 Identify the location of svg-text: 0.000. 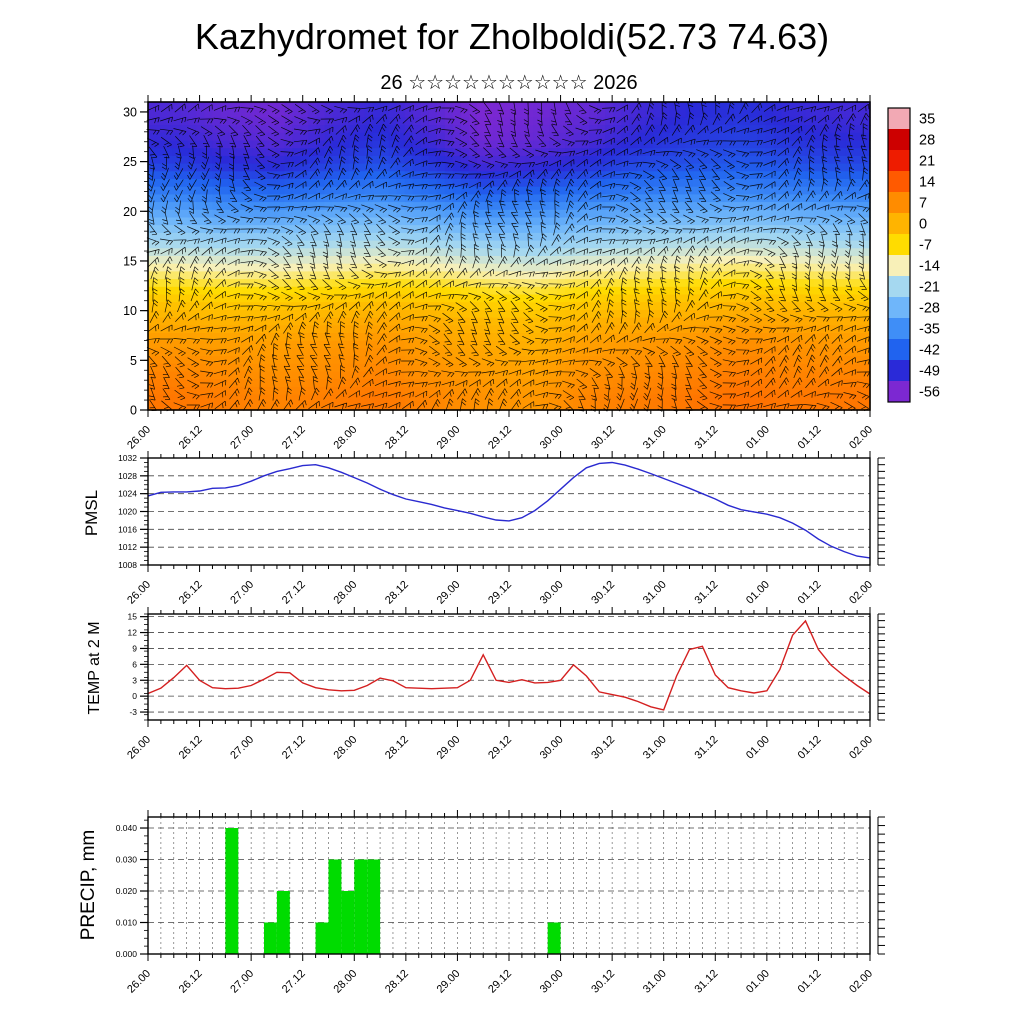
(127, 954).